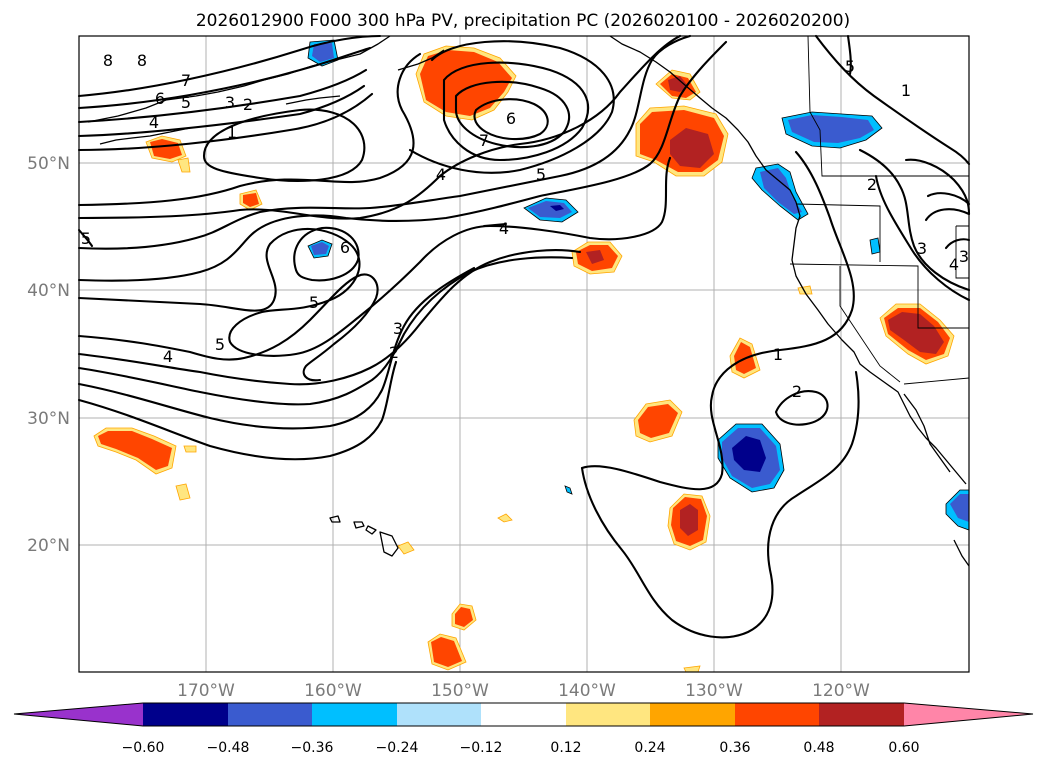  Describe the element at coordinates (962, 252) in the screenshot. I see `state-border` at that location.